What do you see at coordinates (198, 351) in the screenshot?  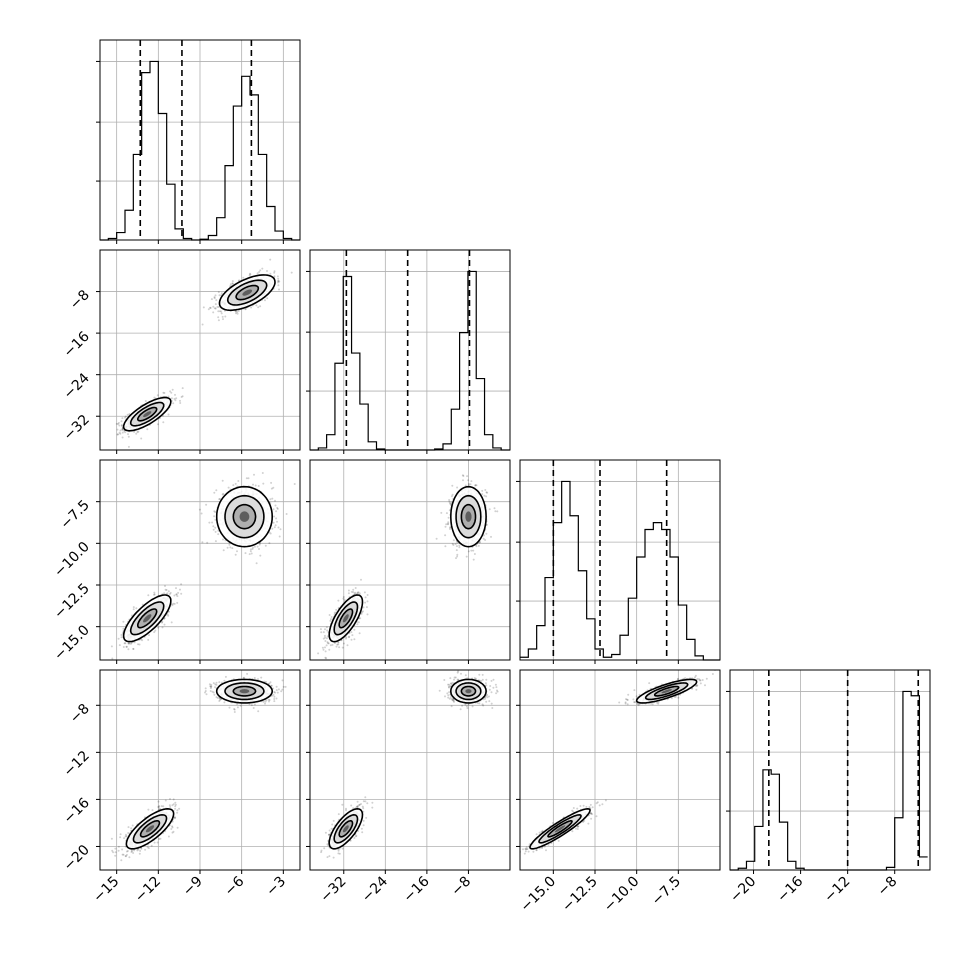 I see `scatter-panel-p1-vs-p0` at bounding box center [198, 351].